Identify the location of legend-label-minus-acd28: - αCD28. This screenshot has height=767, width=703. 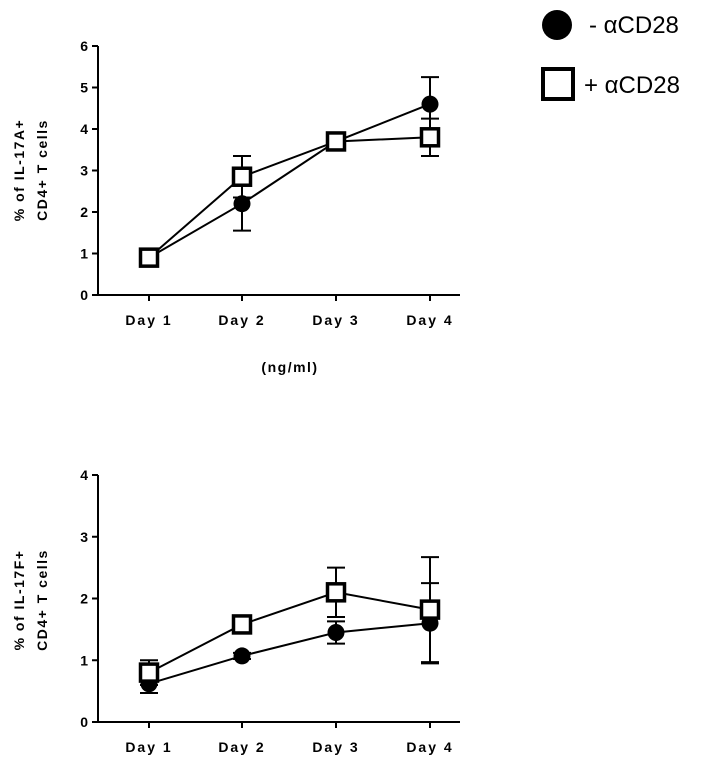
(634, 25).